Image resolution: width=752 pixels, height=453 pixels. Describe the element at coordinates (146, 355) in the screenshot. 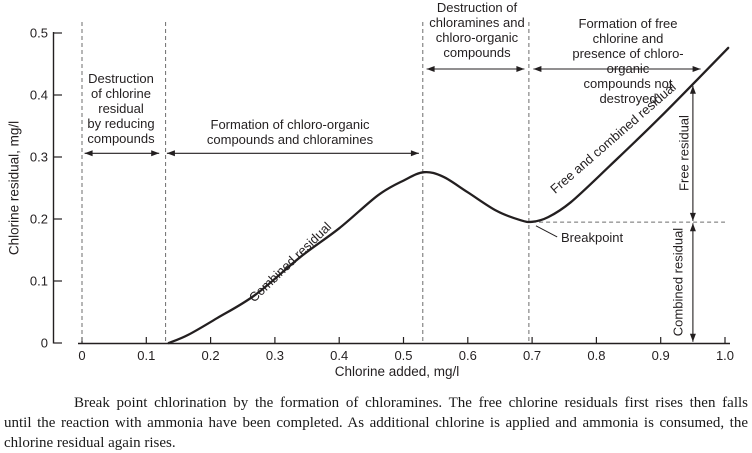

I see `x-tick-label: 0.1` at that location.